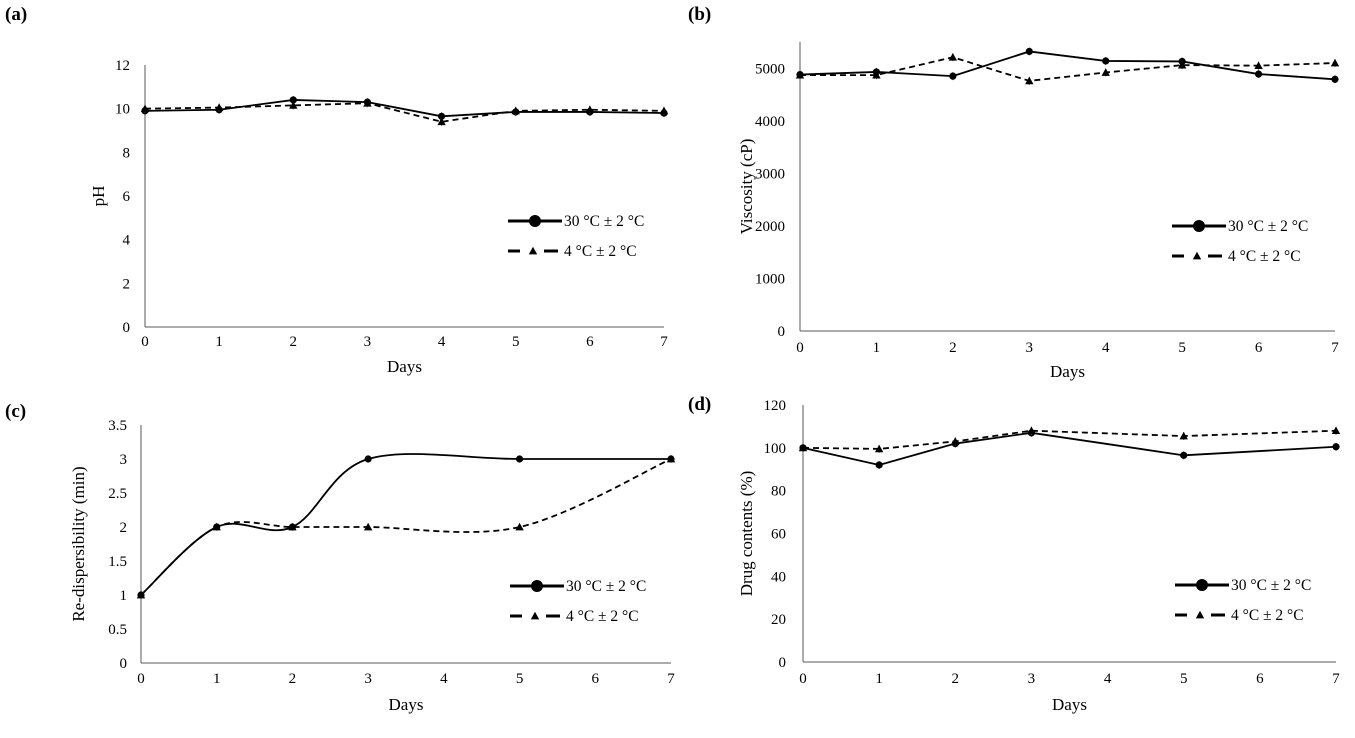  Describe the element at coordinates (117, 426) in the screenshot. I see `y-tick-label: 3.5` at that location.